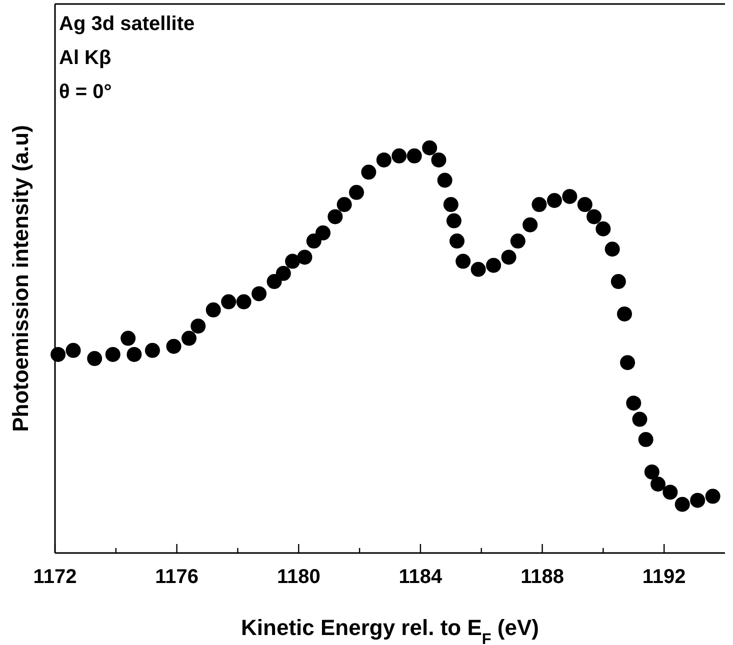  I want to click on x-tick-label: 1192, so click(664, 577).